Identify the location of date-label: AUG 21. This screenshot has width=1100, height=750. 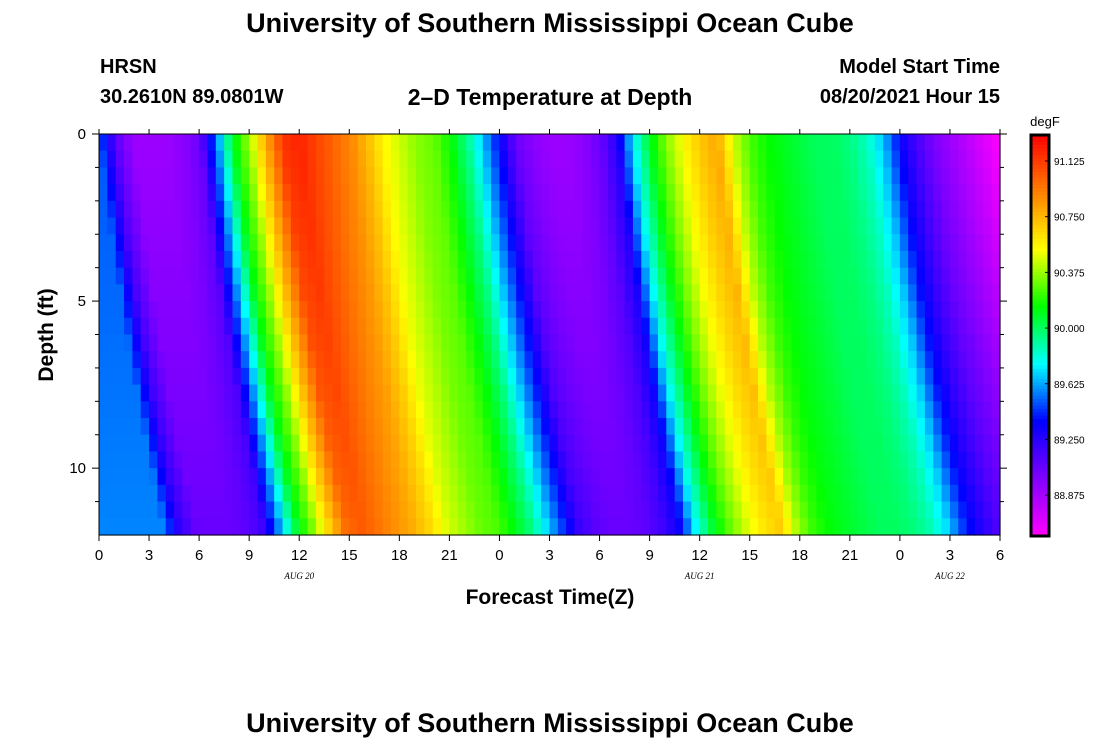
(699, 576).